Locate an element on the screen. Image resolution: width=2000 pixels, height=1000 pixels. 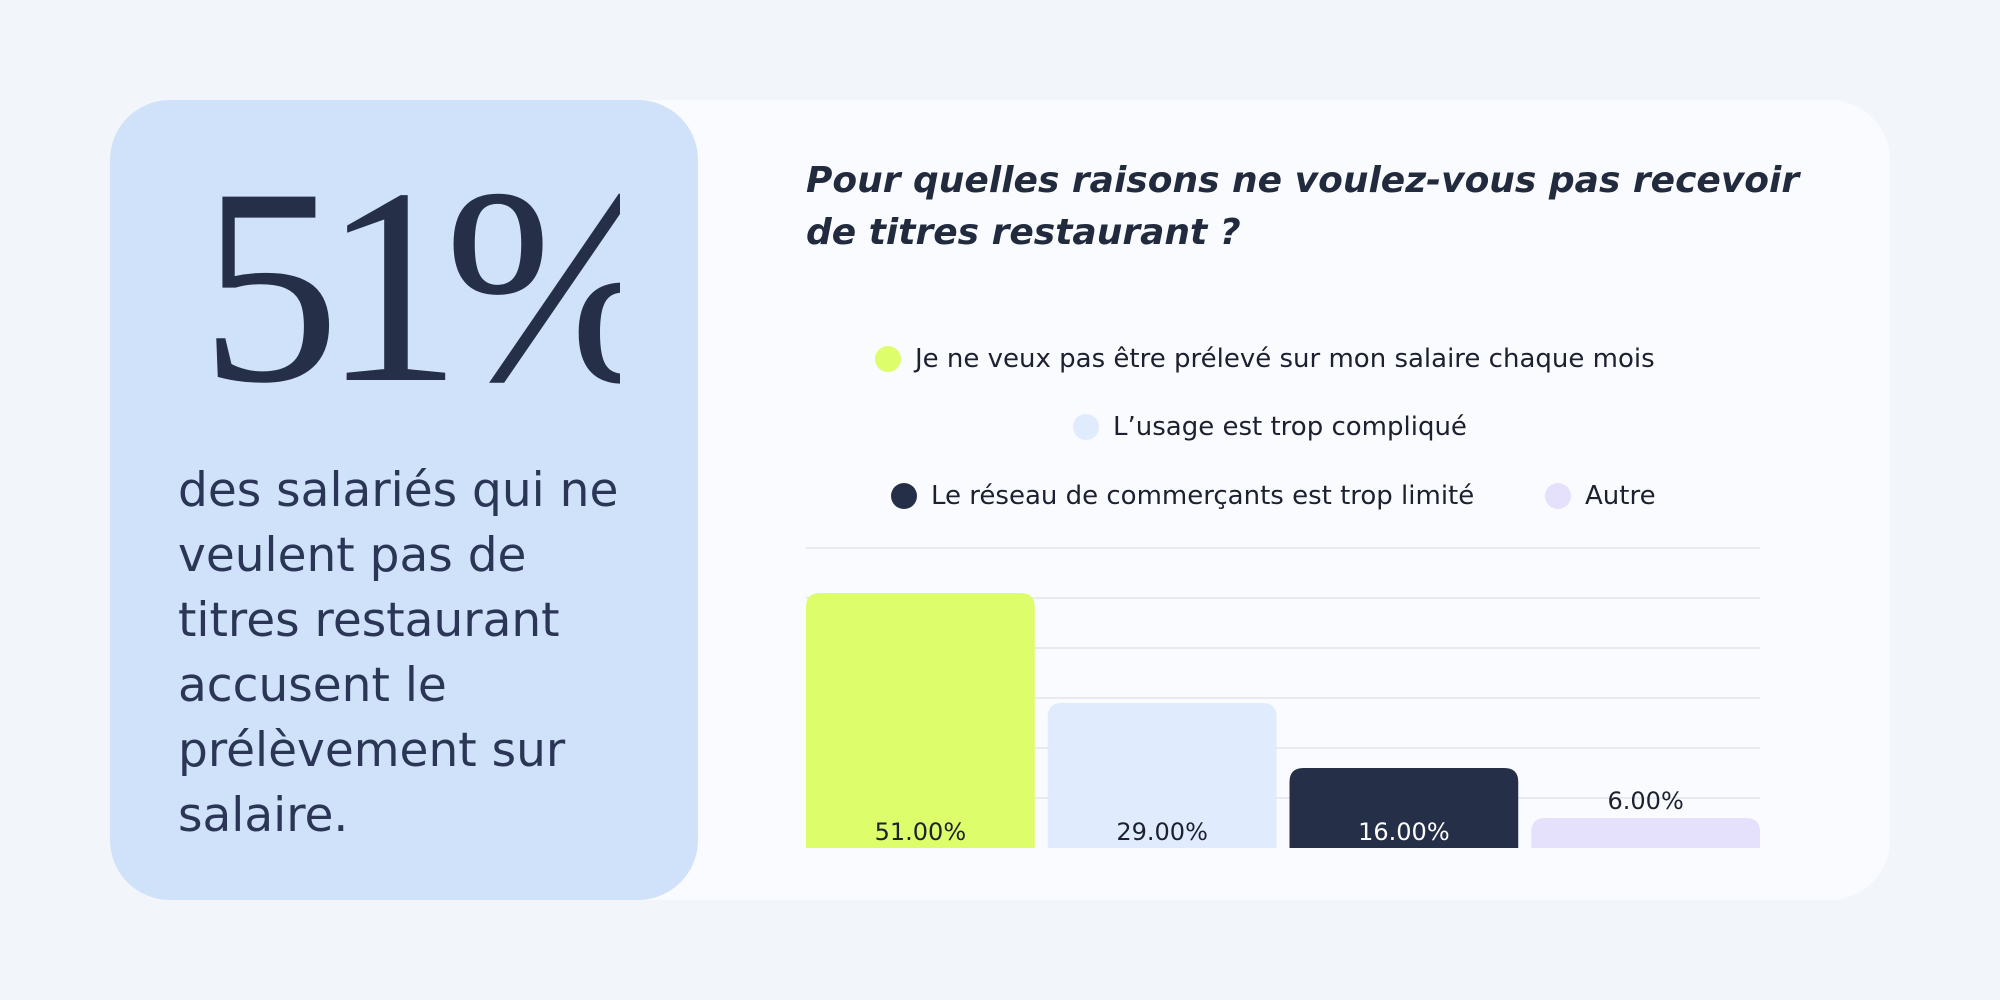
legend-item-usage: L’usage est trop compliqué is located at coordinates (1270, 427).